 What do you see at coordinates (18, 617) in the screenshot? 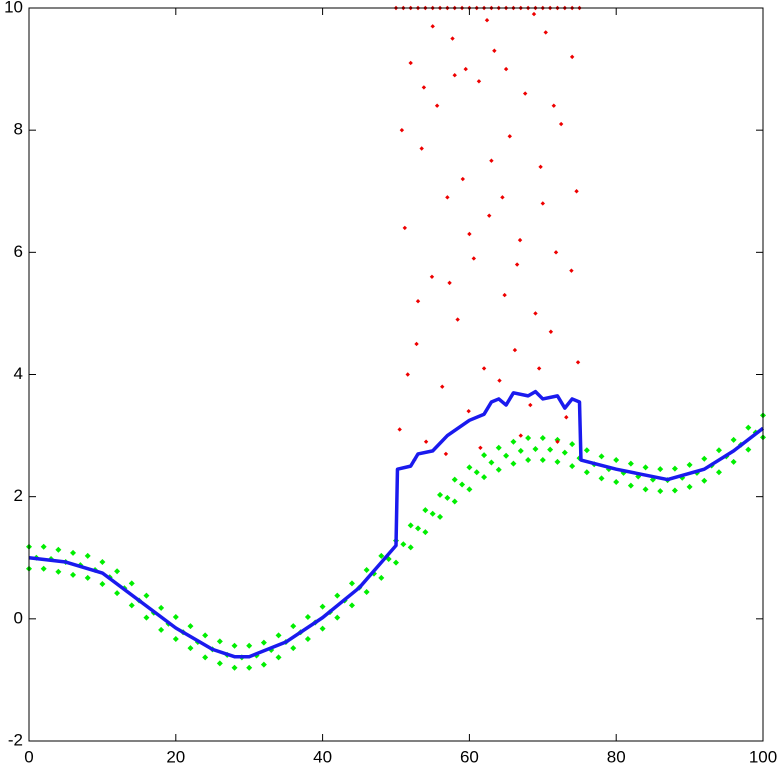
I see `y-tick-label: 0` at bounding box center [18, 617].